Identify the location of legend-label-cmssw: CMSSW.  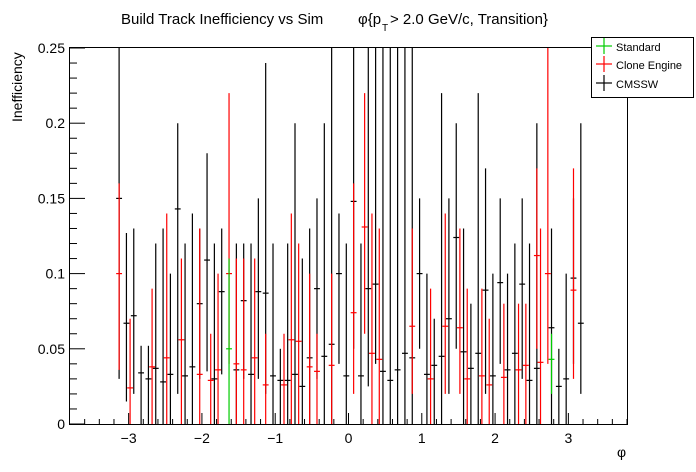
(637, 85).